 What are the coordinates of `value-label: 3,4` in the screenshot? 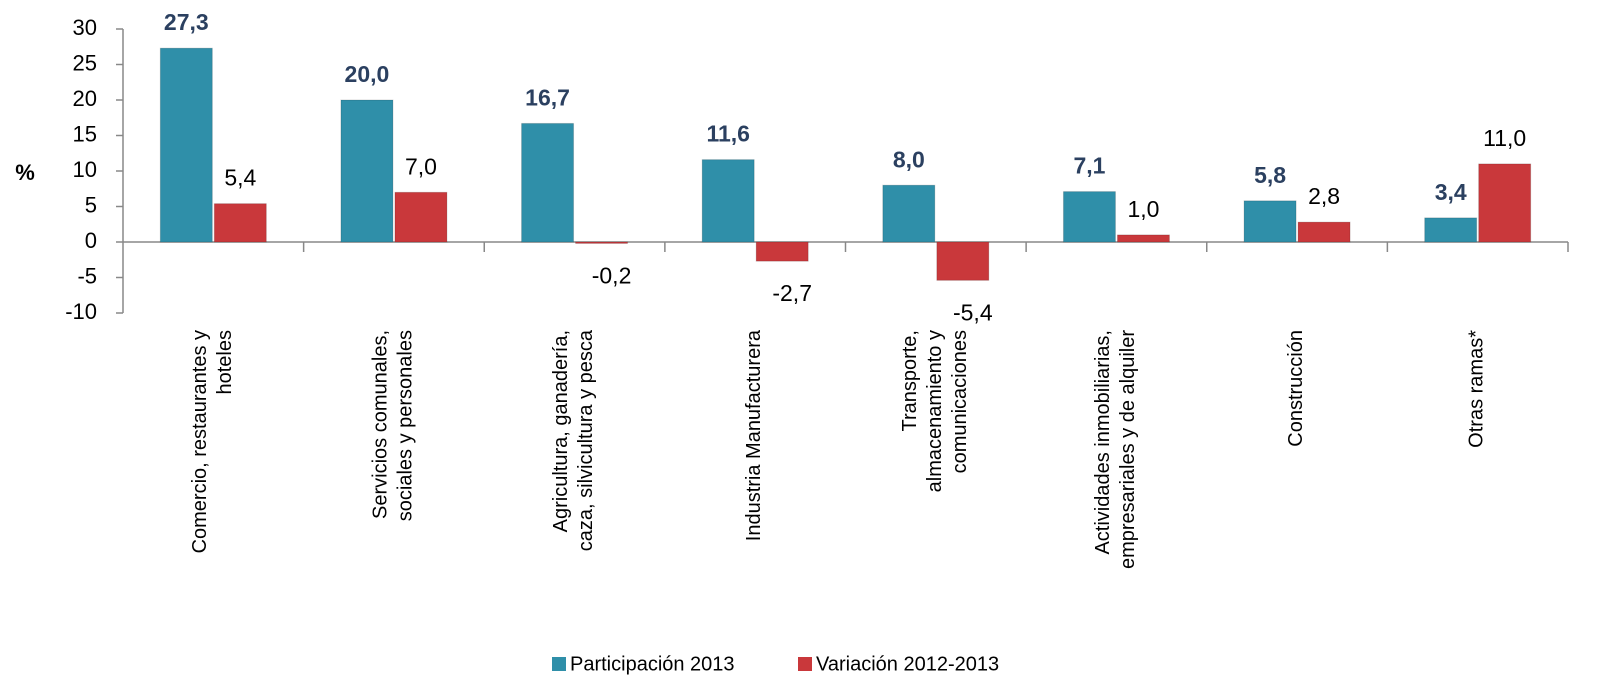 It's located at (1451, 192).